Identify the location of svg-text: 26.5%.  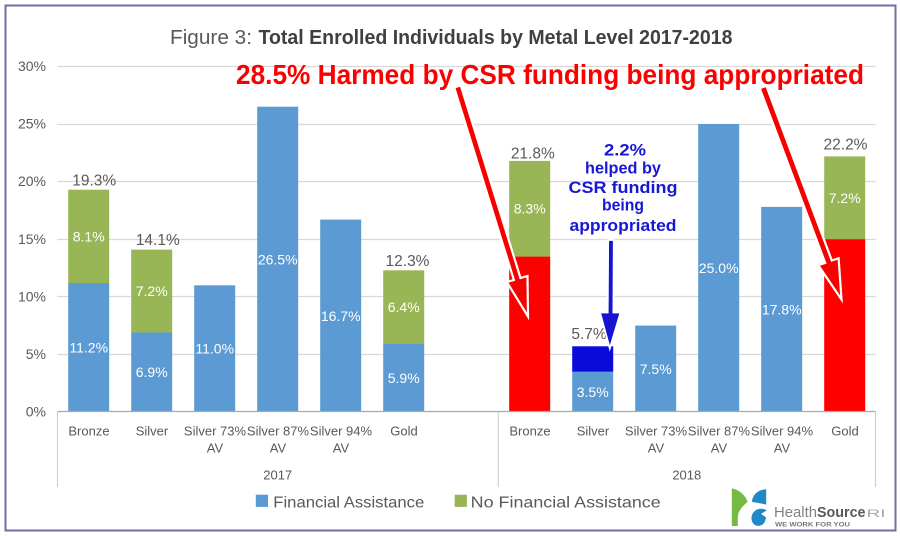
(278, 259).